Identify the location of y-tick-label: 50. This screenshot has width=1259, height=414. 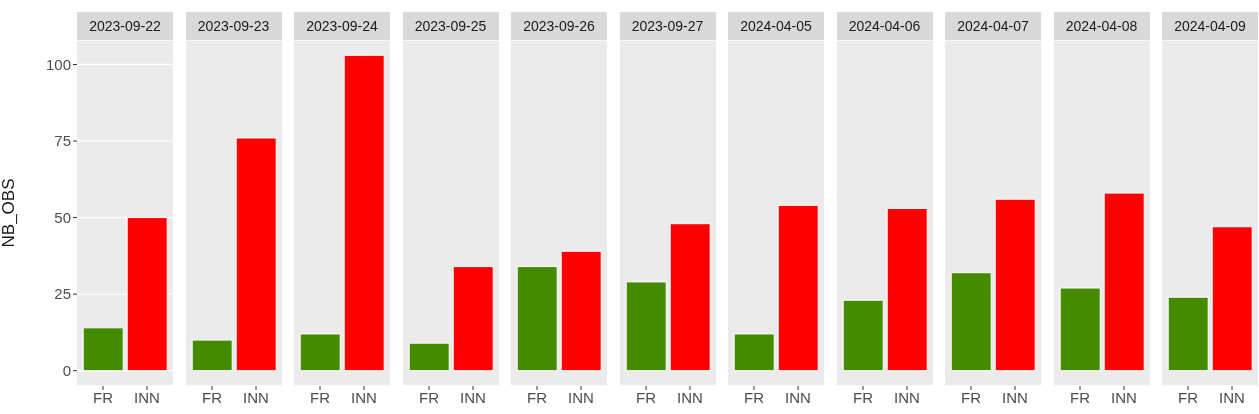
(62, 217).